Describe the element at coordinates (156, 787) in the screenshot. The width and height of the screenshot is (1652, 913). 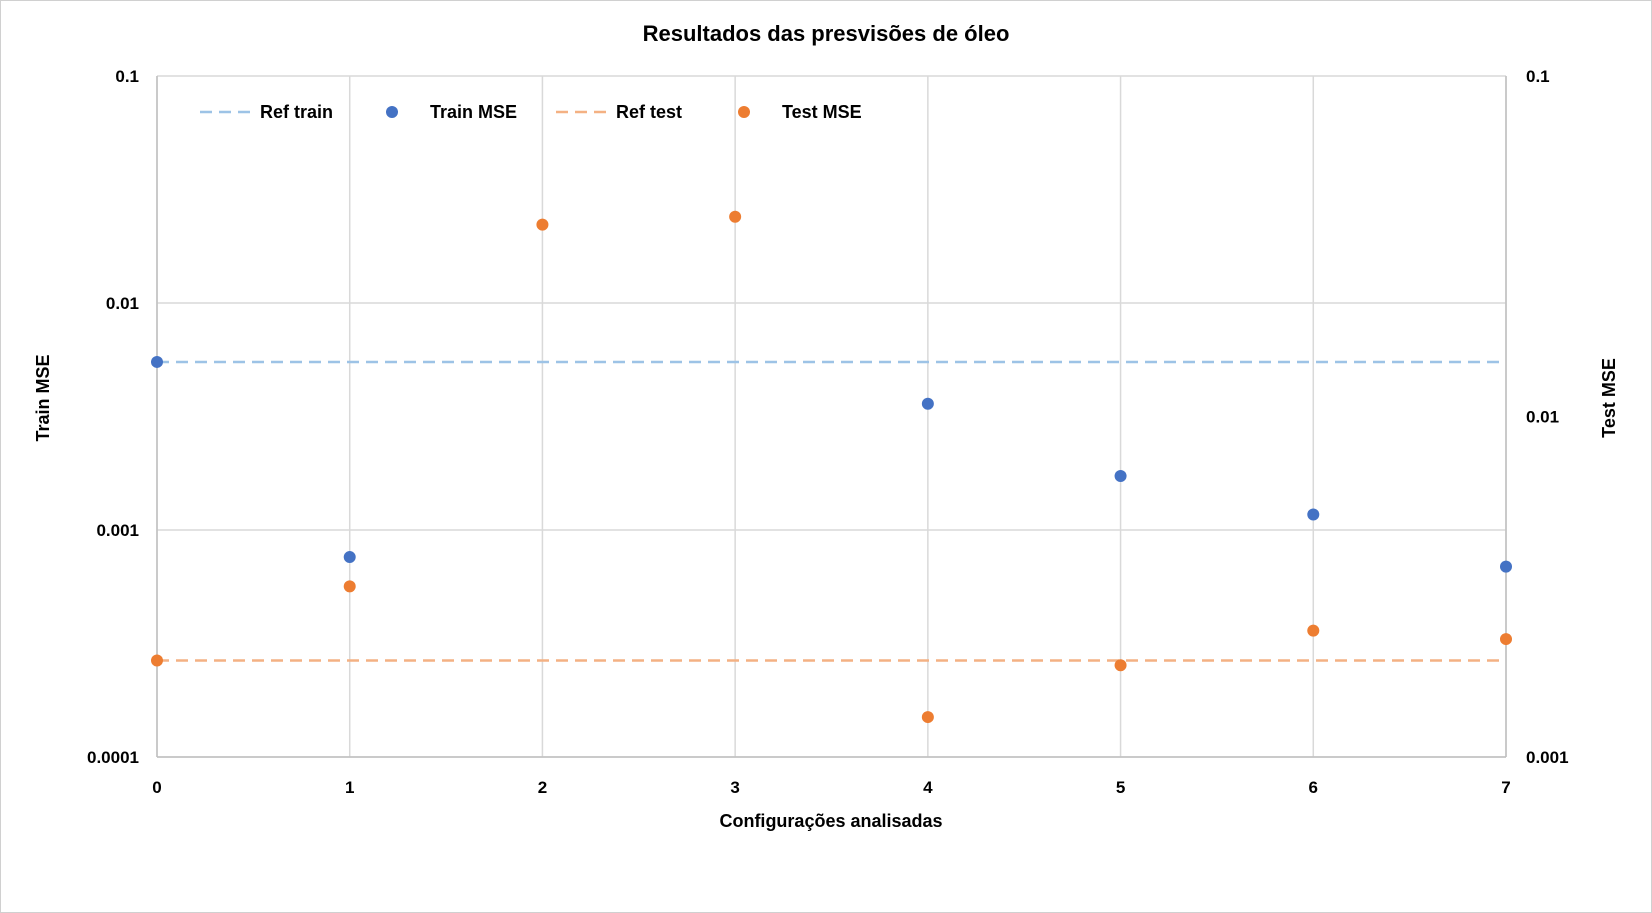
I see `x-tick-label: 0` at that location.